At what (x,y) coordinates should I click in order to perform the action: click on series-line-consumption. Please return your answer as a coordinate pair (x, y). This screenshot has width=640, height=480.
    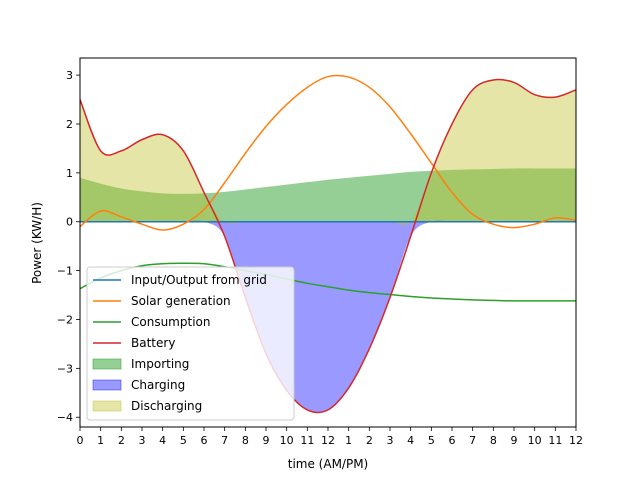
    Looking at the image, I should click on (328, 282).